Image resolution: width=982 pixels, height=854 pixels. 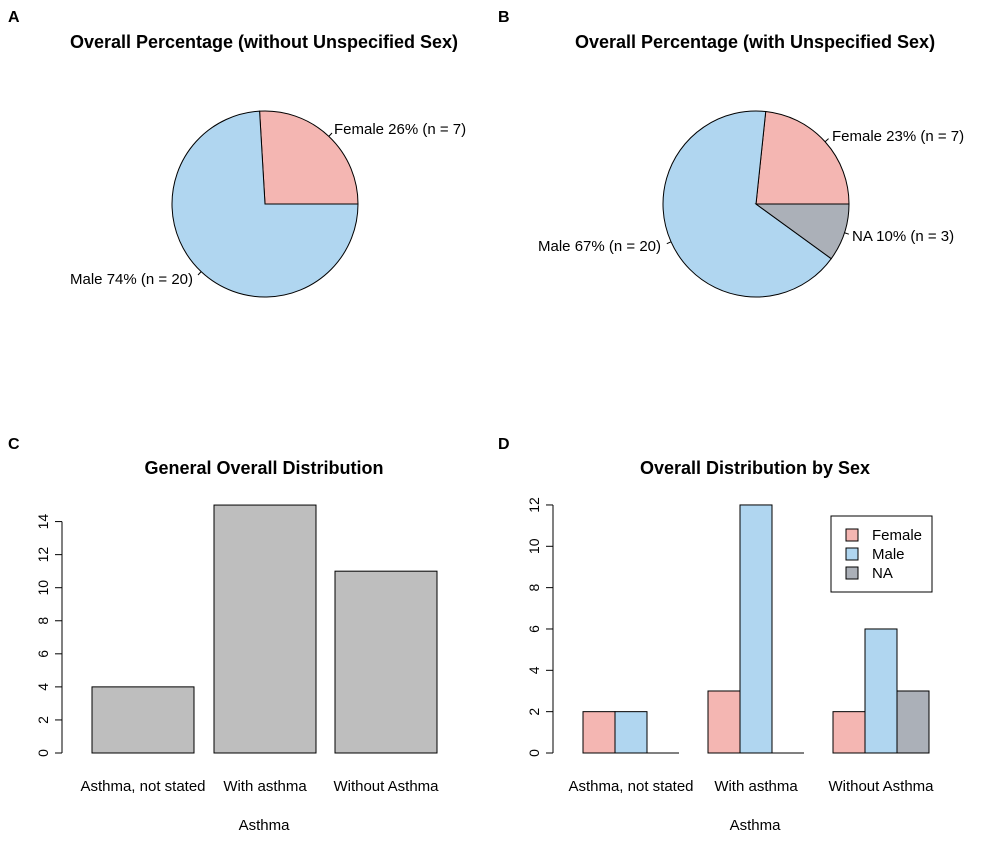 What do you see at coordinates (534, 629) in the screenshot?
I see `chart-d-y-tick-label: 6` at bounding box center [534, 629].